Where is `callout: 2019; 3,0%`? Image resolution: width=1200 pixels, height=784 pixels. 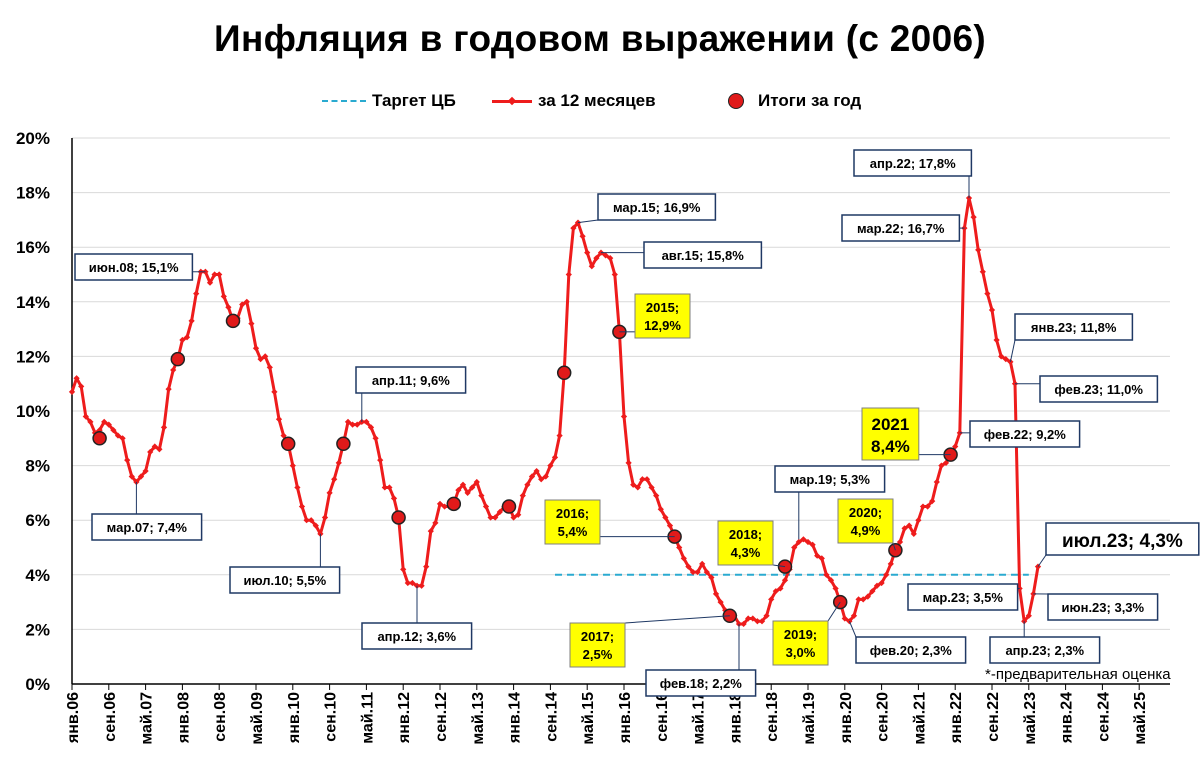
callout: 2019; 3,0% is located at coordinates (806, 633).